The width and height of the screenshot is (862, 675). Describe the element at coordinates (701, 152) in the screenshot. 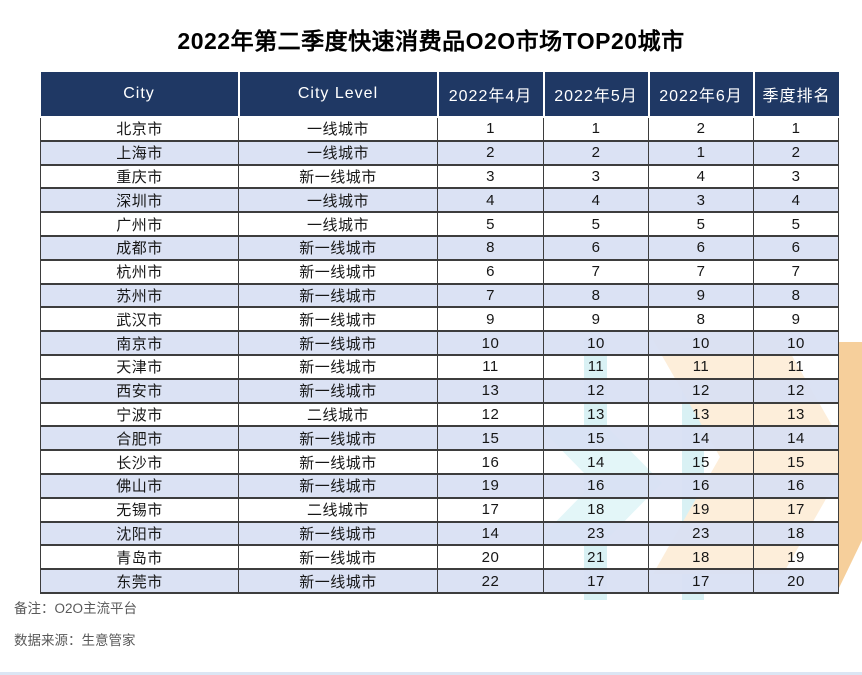

I see `cell-2022-06-rank: 1` at that location.